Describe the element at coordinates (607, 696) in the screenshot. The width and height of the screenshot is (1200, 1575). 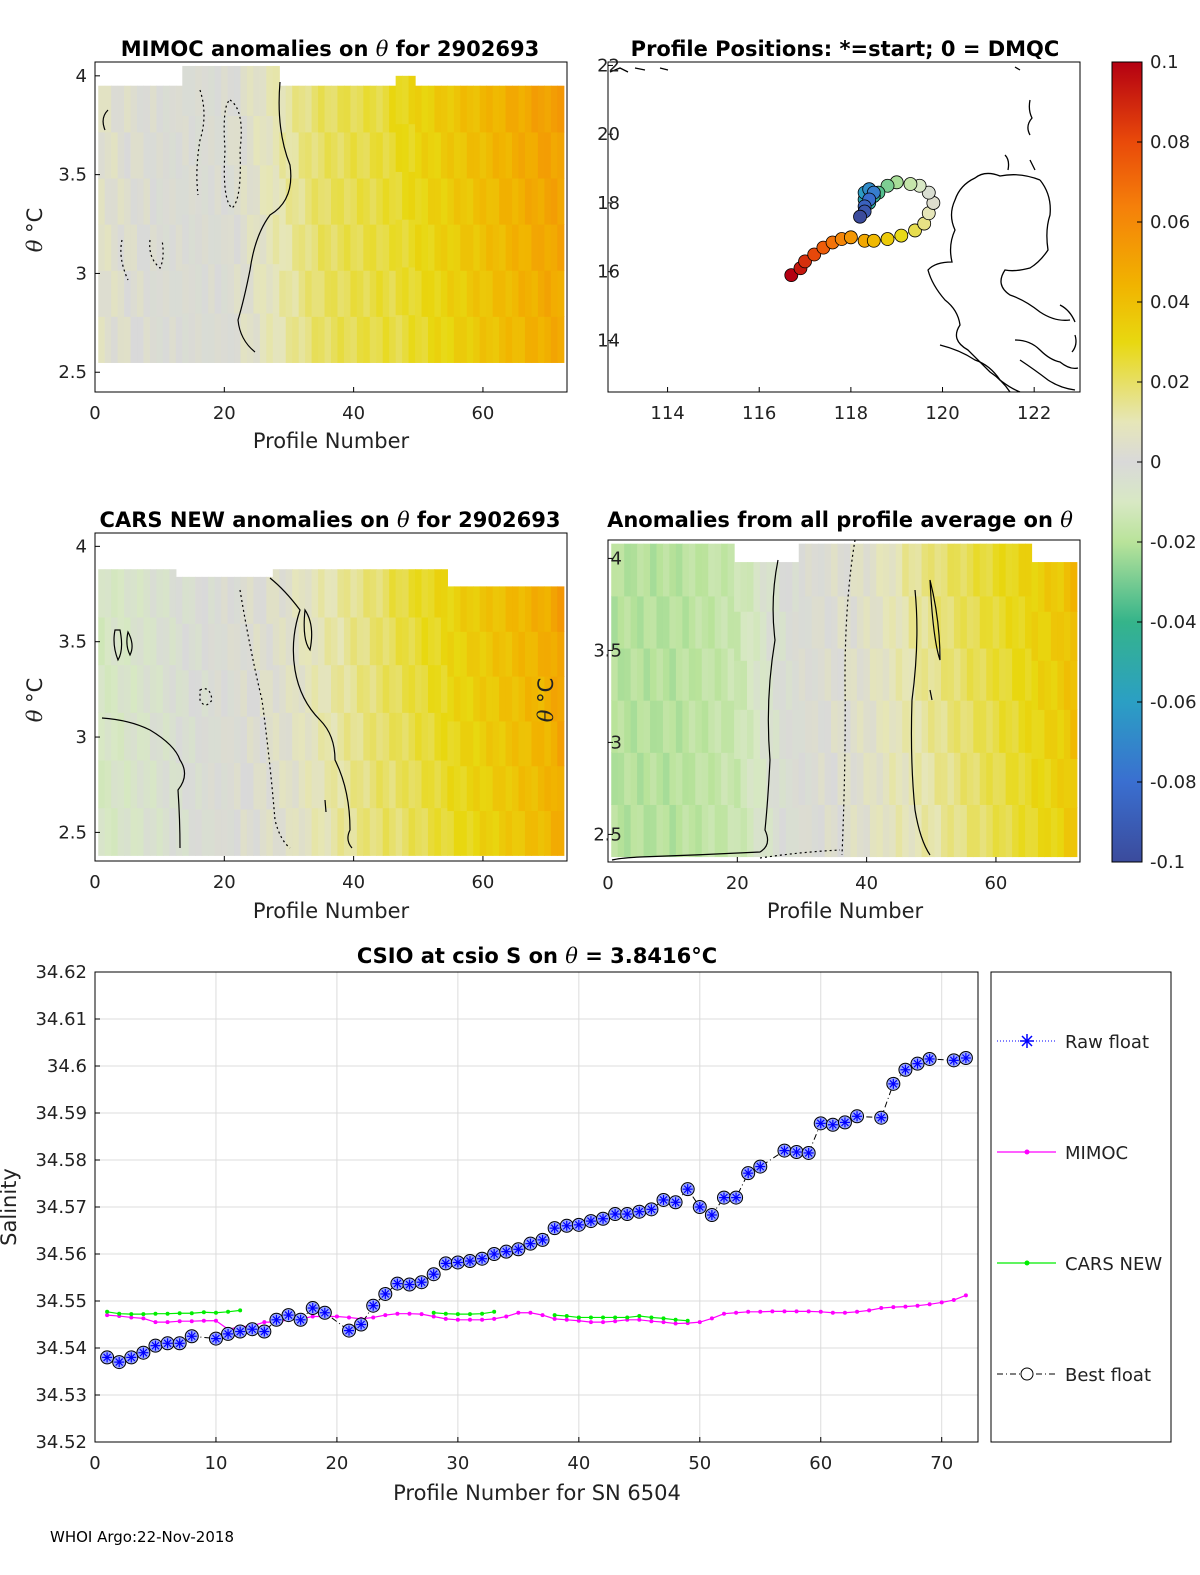
I see `allavg-yticks: 43.532.5` at that location.